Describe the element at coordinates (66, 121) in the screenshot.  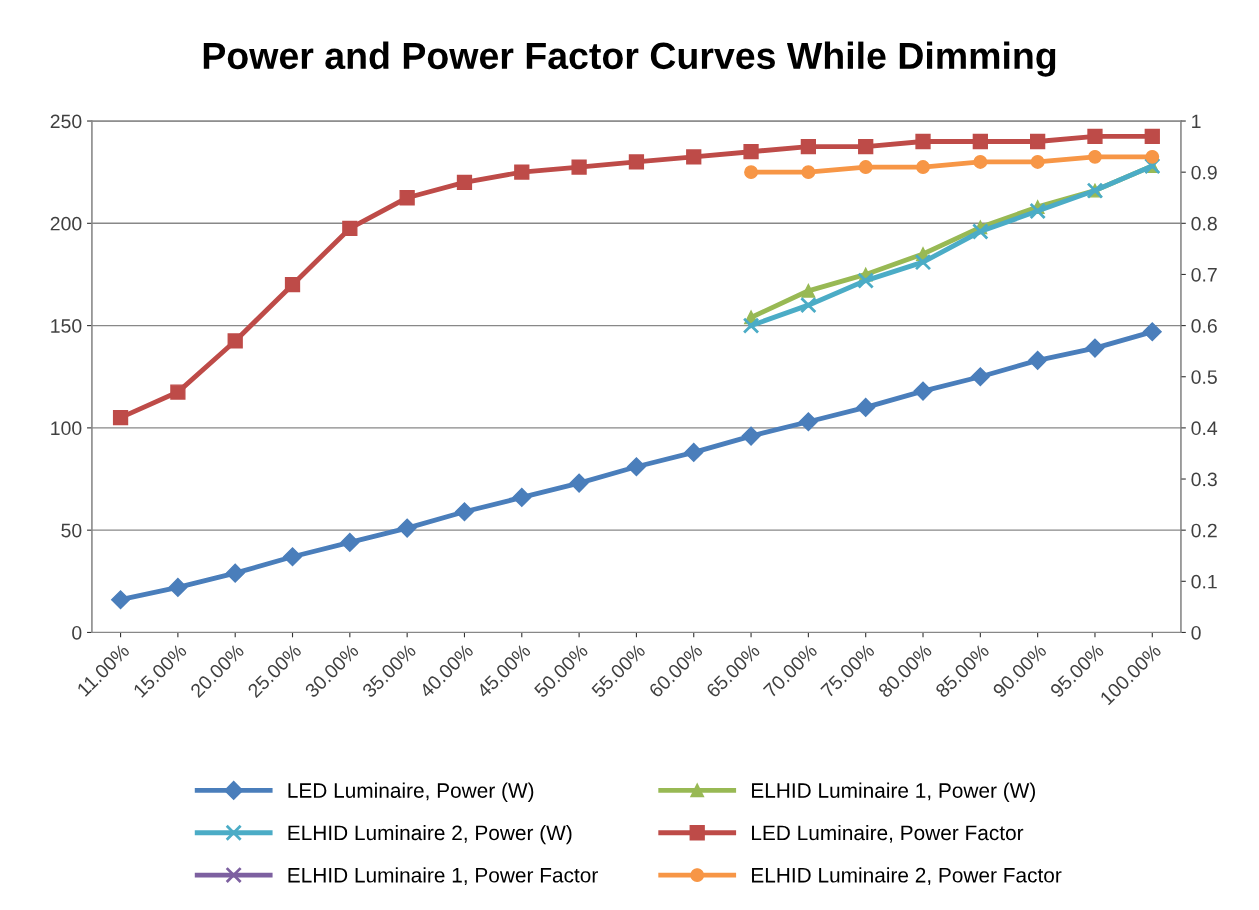
I see `y-tick-label: 250` at that location.